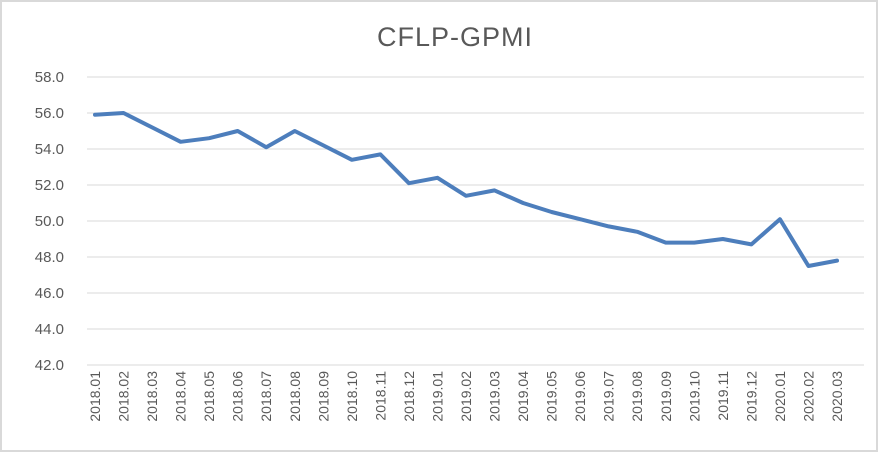  What do you see at coordinates (466, 396) in the screenshot?
I see `x-axis-tick-label: 2019.02` at bounding box center [466, 396].